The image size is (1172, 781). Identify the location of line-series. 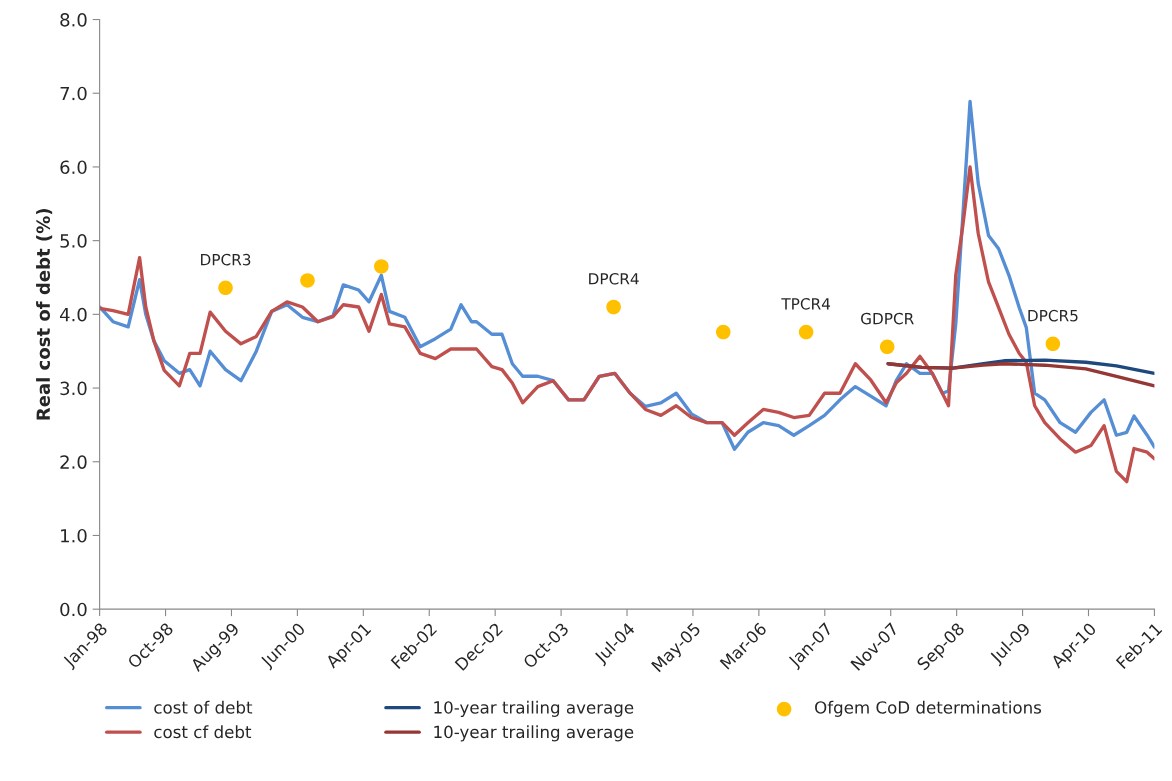
(1020, 375).